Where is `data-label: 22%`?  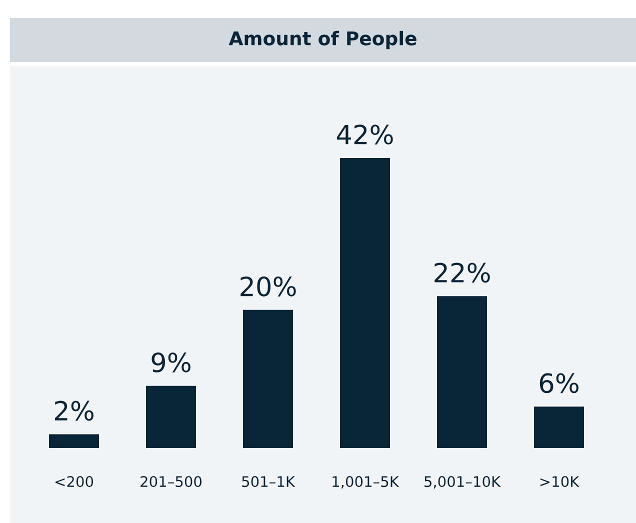 data-label: 22% is located at coordinates (462, 272).